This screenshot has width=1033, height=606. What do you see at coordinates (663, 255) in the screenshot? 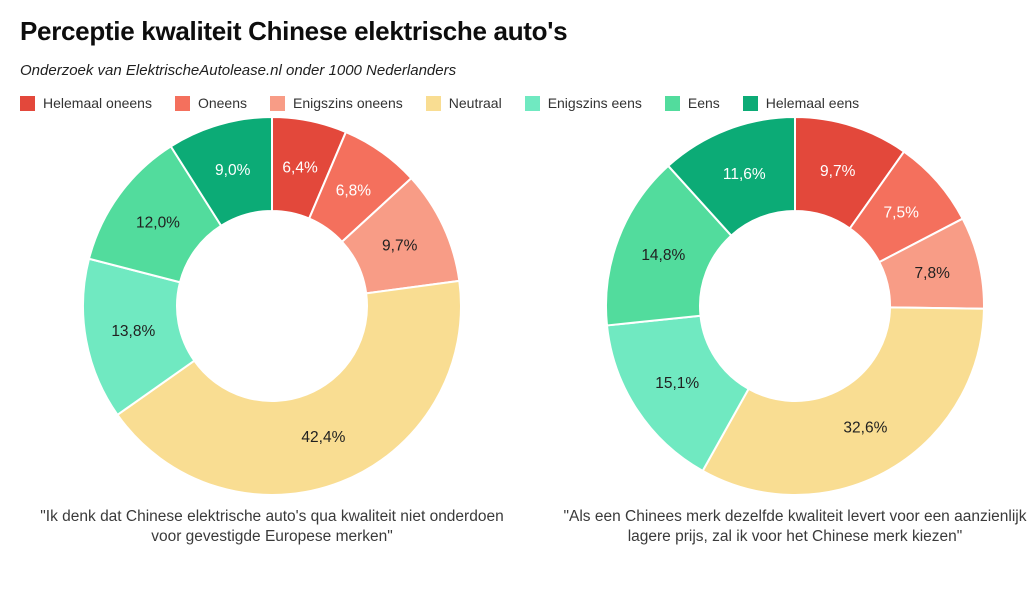
I see `slice-value-label: 14,8%` at bounding box center [663, 255].